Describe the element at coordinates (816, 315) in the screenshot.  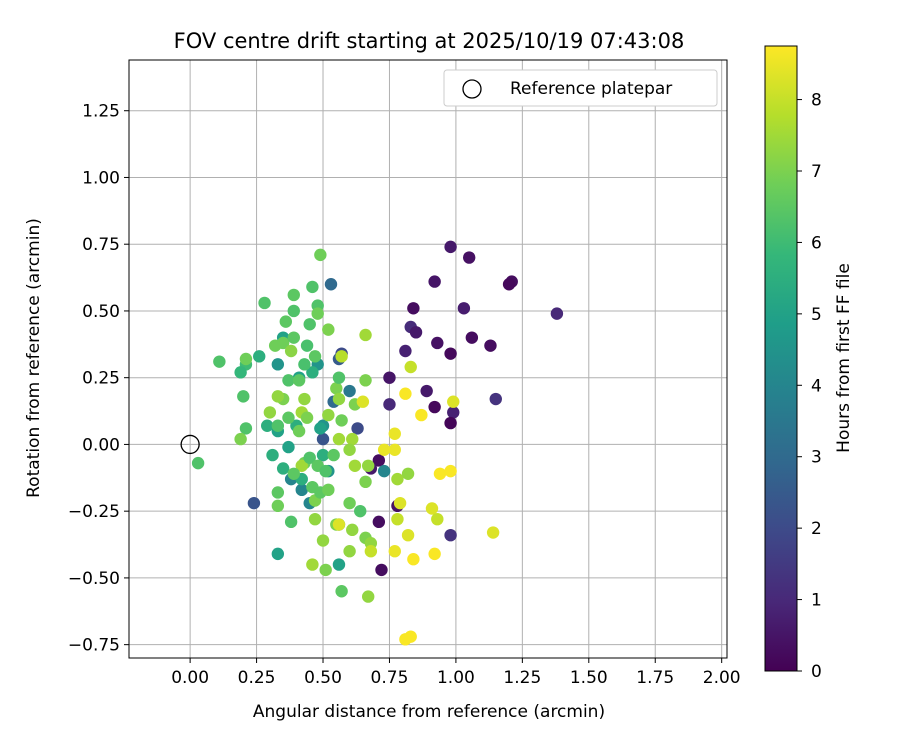
I see `colorbar-tick-label: 5` at that location.